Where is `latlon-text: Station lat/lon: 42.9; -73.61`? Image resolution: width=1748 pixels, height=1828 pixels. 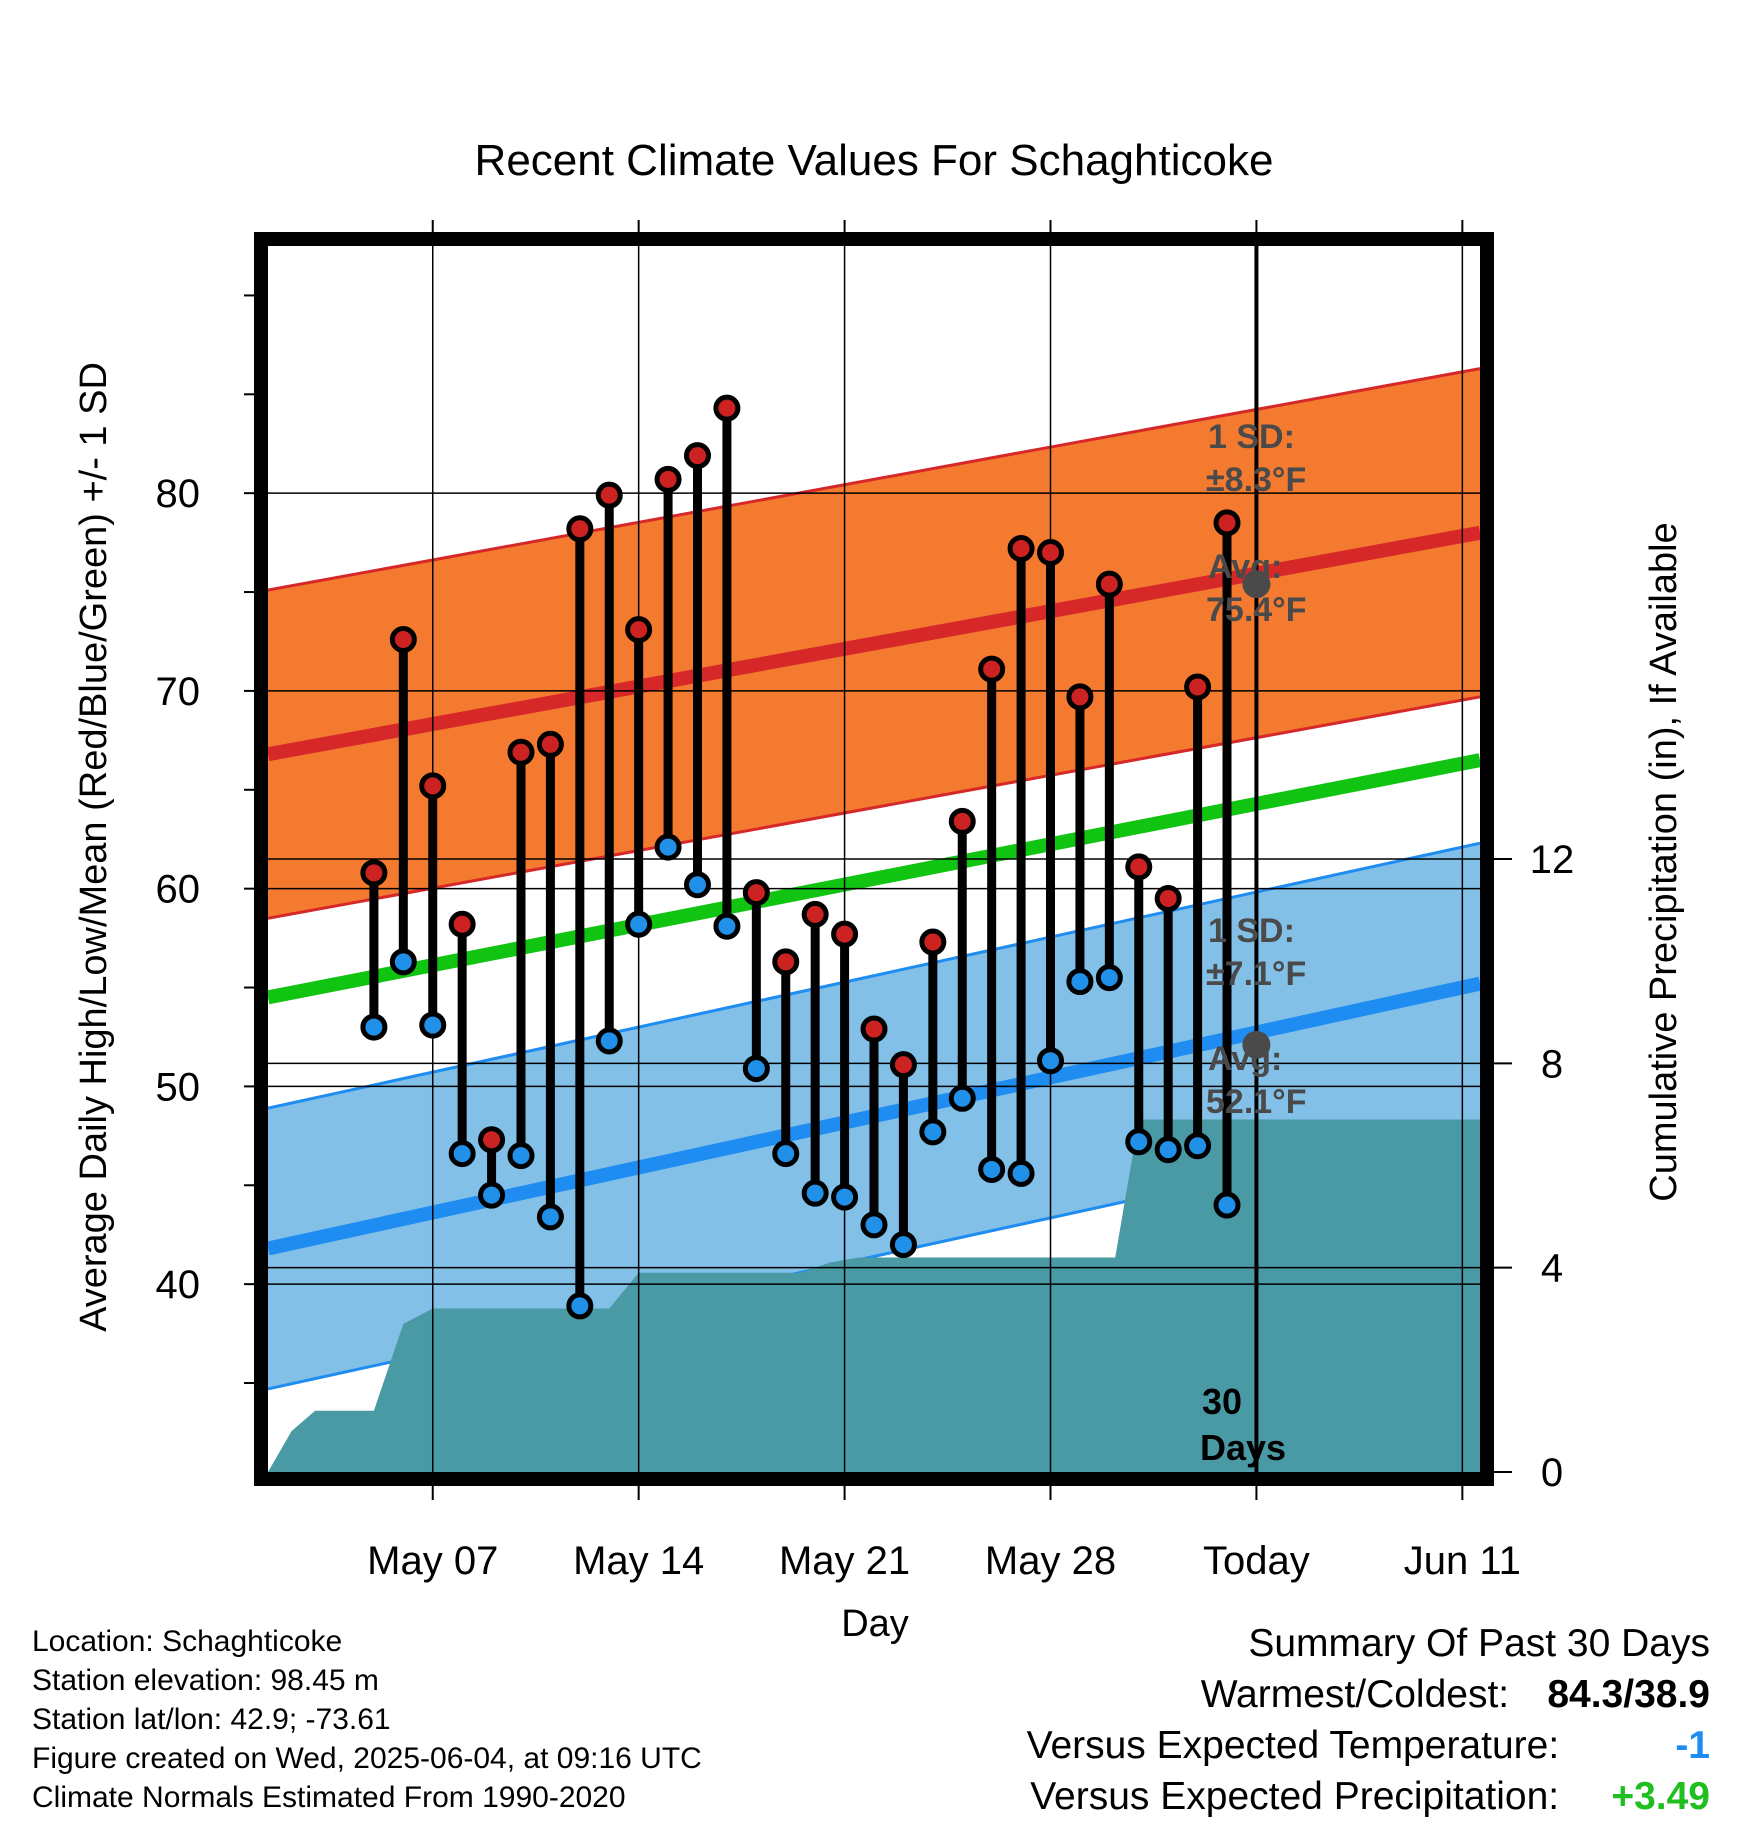
latlon-text: Station lat/lon: 42.9; -73.61 is located at coordinates (211, 1719).